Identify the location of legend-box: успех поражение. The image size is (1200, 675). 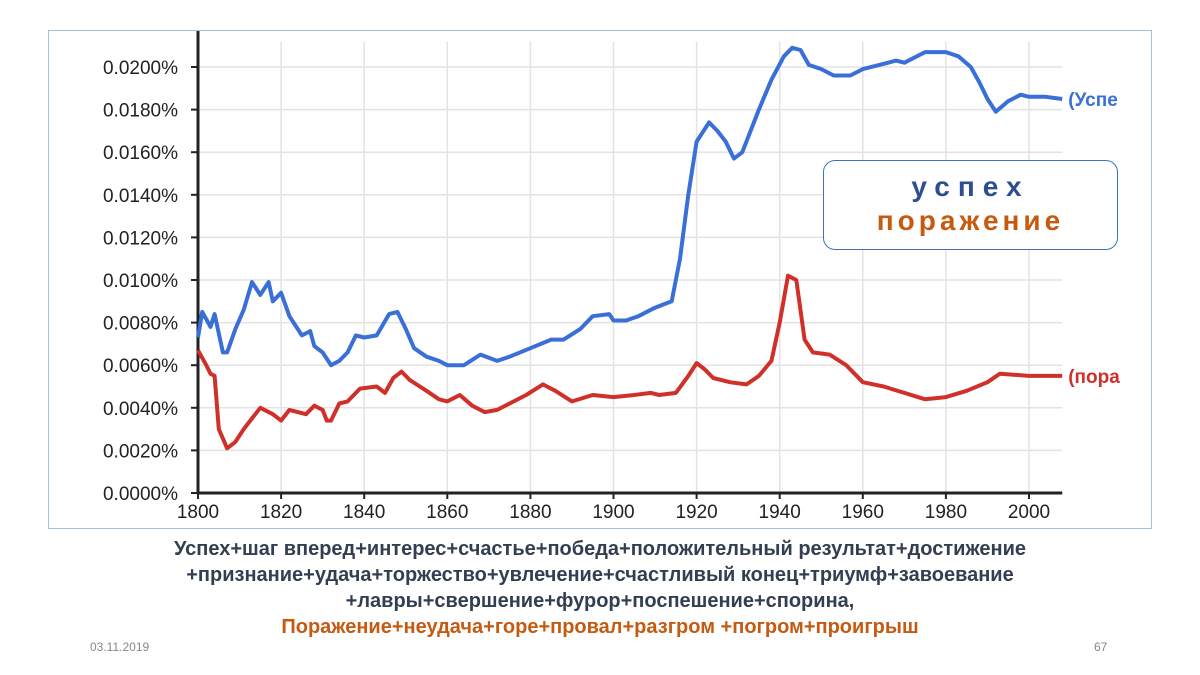
(970, 205).